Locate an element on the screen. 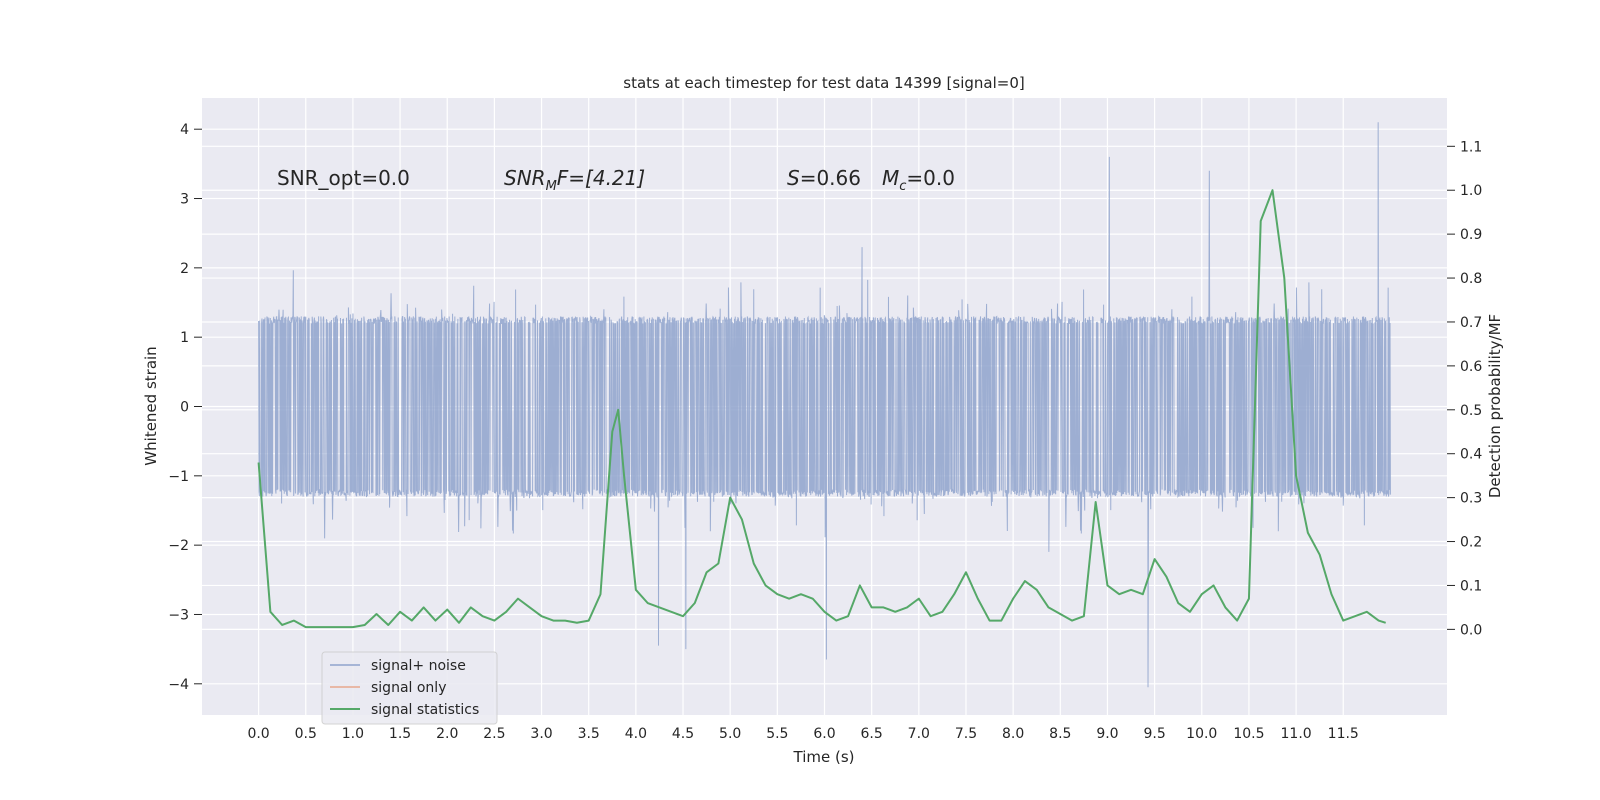 The width and height of the screenshot is (1600, 800). legend-label-signal-statistics: signal statistics is located at coordinates (425, 710).